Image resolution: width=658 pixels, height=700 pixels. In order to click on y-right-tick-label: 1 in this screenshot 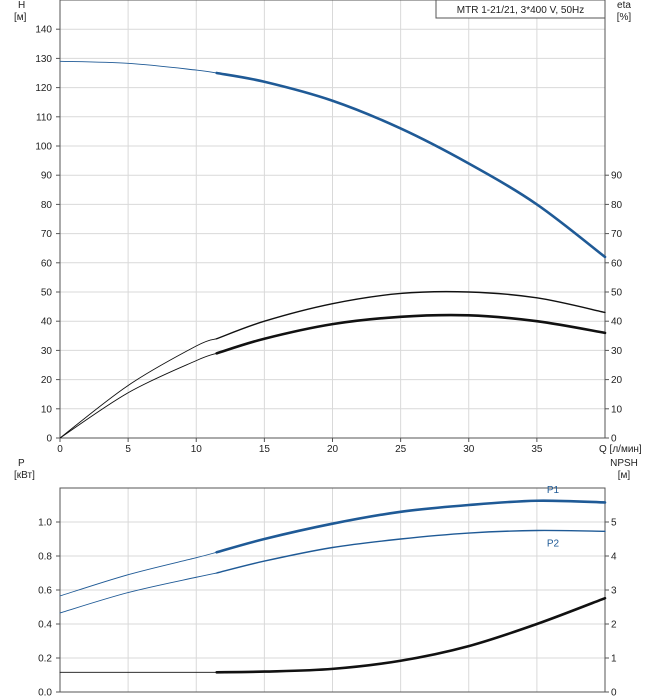, I will do `click(614, 659)`.